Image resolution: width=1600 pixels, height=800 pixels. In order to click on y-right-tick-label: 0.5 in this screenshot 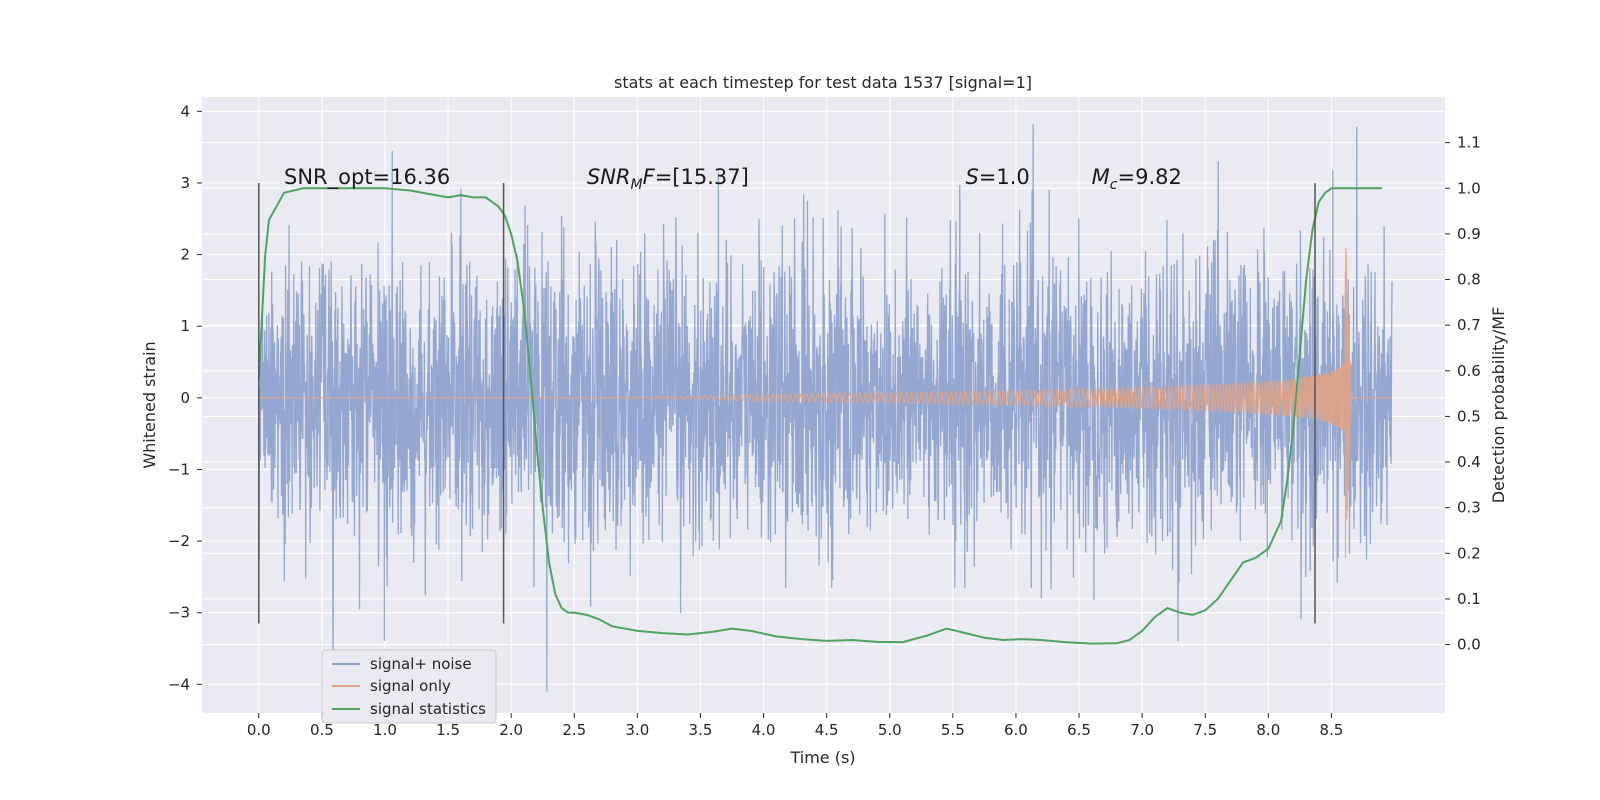, I will do `click(1469, 416)`.